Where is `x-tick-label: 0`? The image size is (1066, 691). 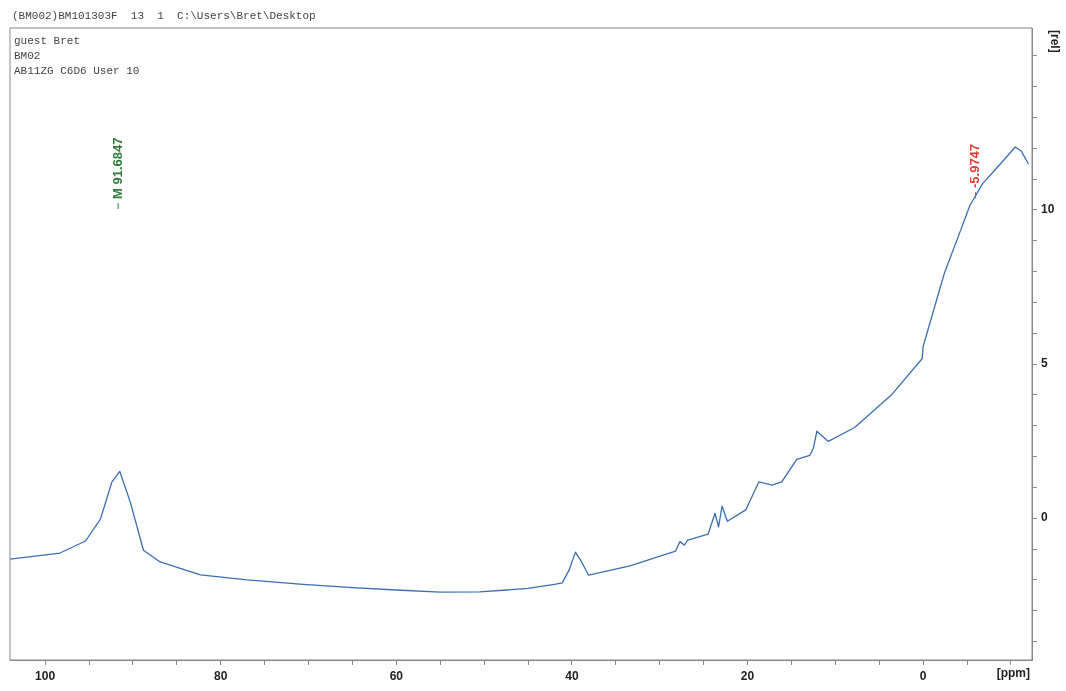
x-tick-label: 0 is located at coordinates (923, 675).